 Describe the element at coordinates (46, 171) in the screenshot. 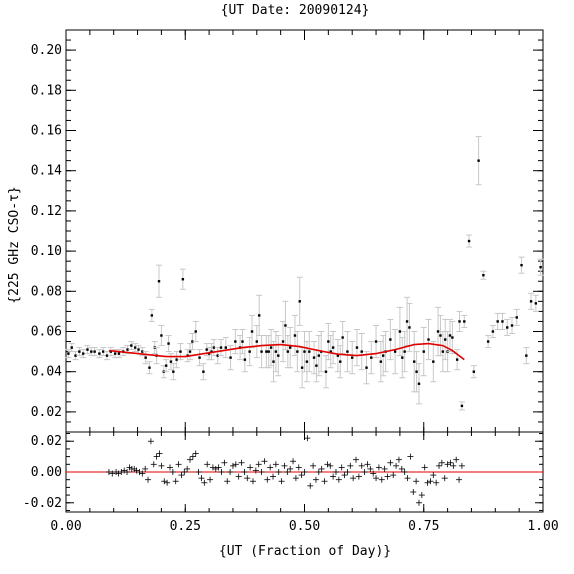

I see `y-tick-label: 0.14` at that location.